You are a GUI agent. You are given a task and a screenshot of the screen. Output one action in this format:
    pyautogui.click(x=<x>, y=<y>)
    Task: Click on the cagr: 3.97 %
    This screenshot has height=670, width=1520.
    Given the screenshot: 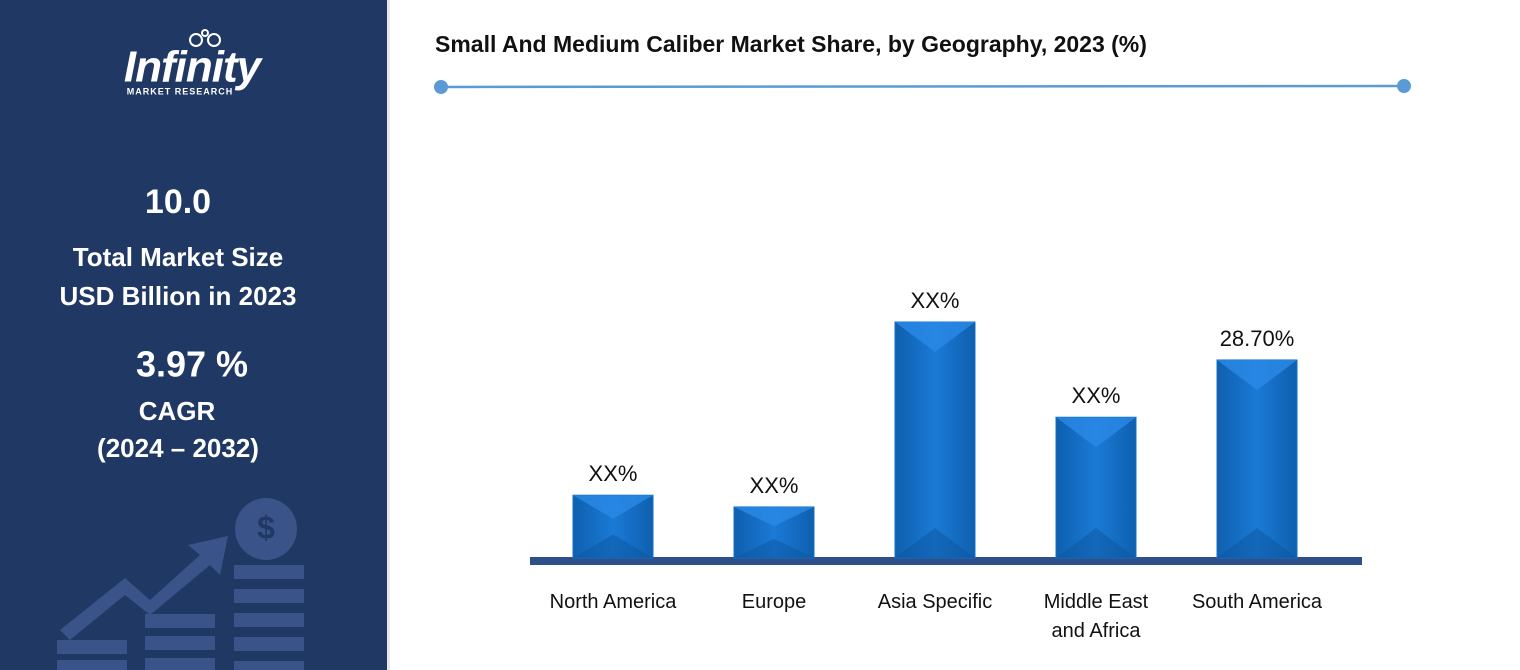 What is the action you would take?
    pyautogui.click(x=192, y=364)
    